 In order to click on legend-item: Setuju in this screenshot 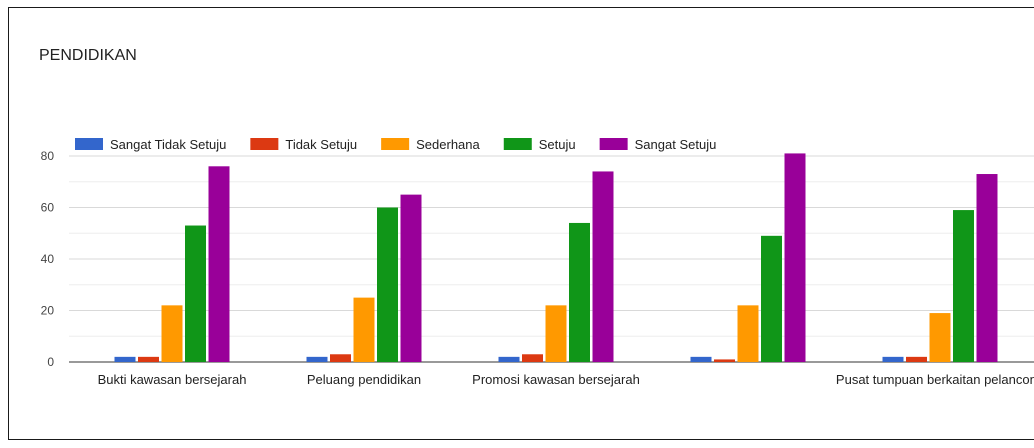, I will do `click(539, 144)`.